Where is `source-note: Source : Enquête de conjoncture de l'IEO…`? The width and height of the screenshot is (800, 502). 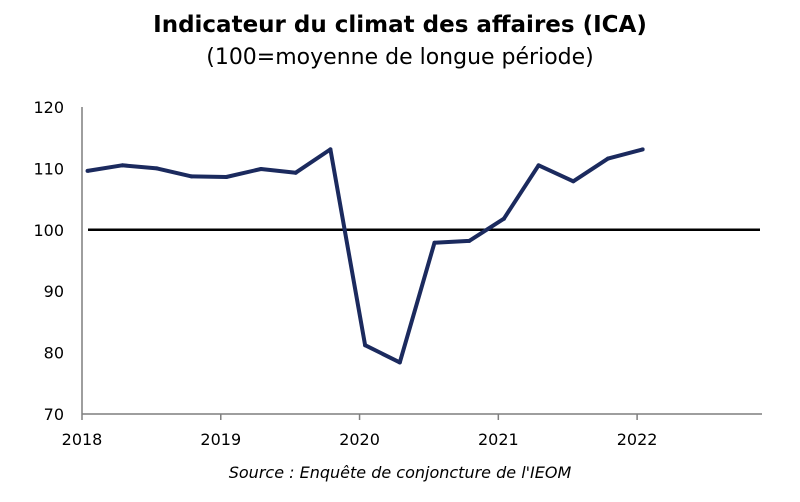
source-note: Source : Enquête de conjoncture de l'IEO… is located at coordinates (400, 472).